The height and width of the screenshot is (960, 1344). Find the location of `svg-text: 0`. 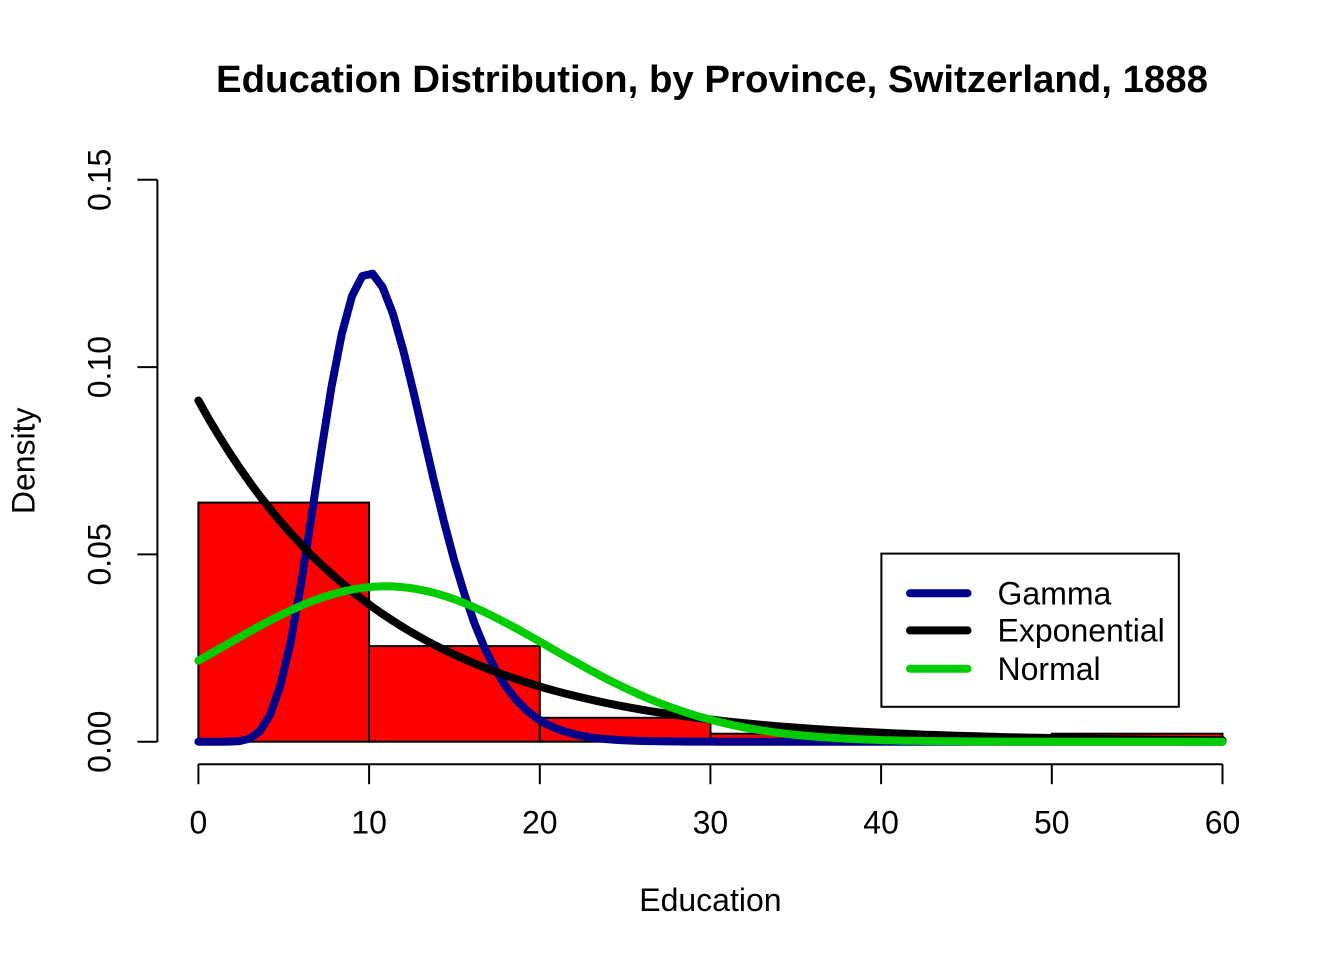

svg-text: 0 is located at coordinates (199, 823).